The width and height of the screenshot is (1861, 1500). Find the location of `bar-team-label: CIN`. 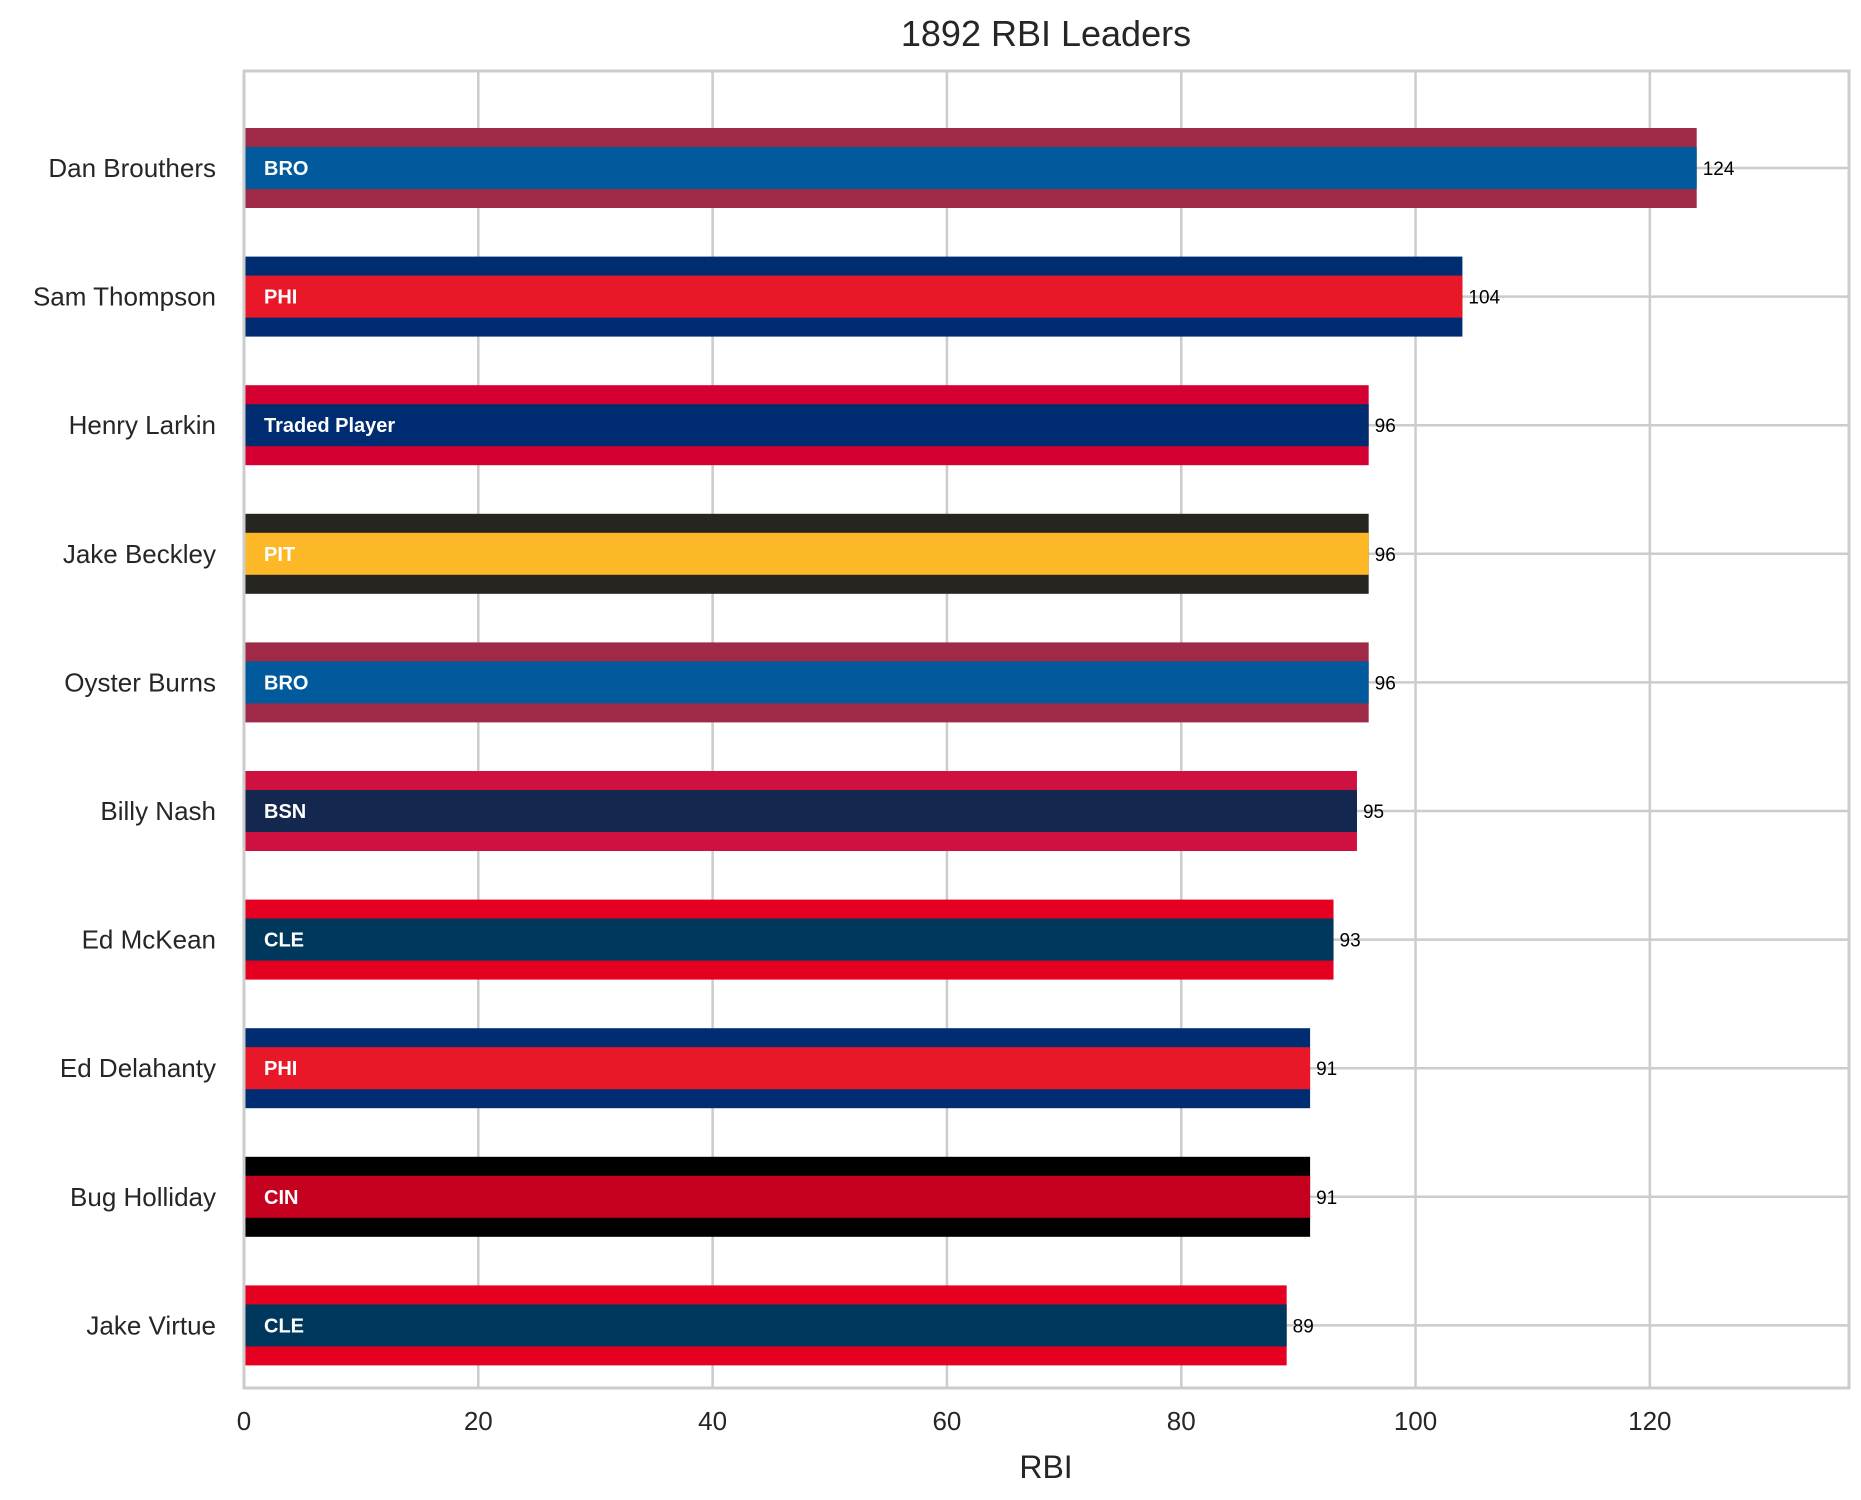

bar-team-label: CIN is located at coordinates (281, 1198).